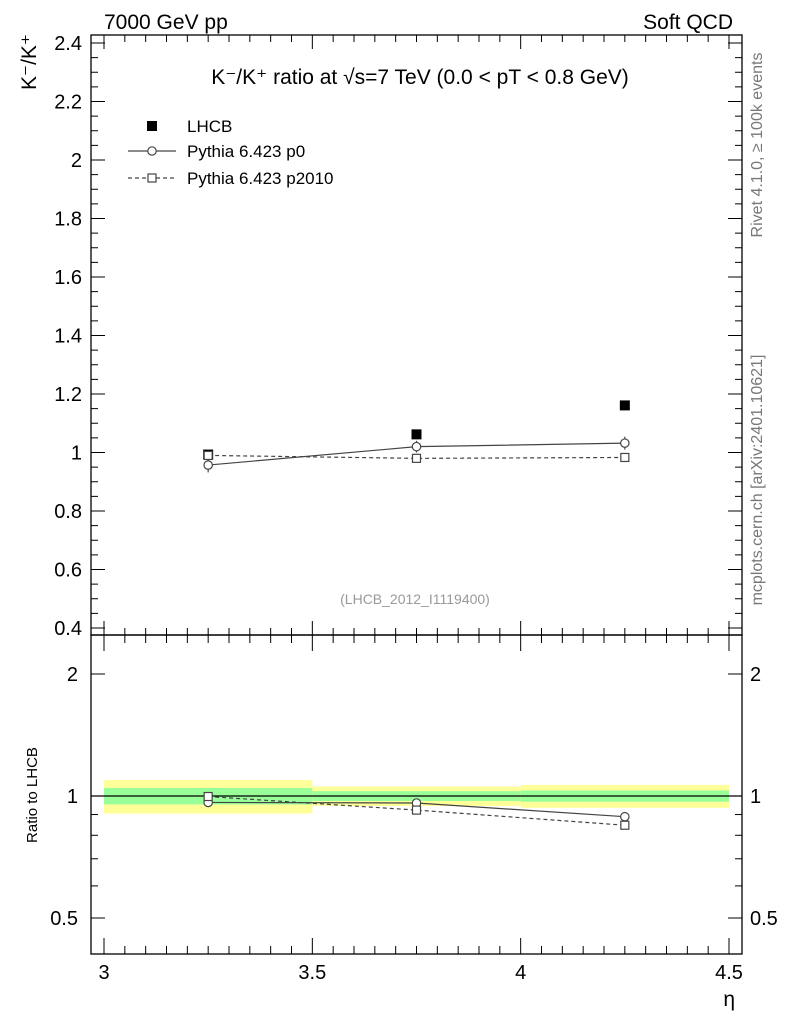 The image size is (786, 1024). I want to click on legend-label: Pythia 6.423 p2010, so click(260, 178).